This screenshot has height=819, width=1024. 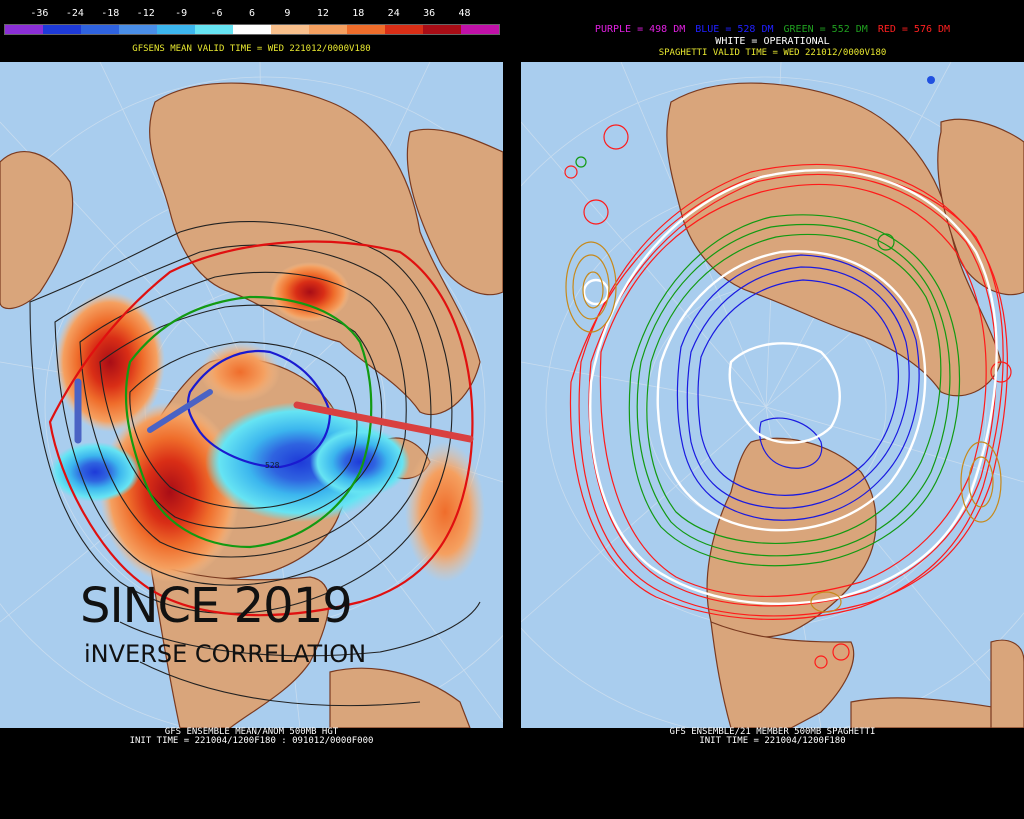 What do you see at coordinates (914, 29) in the screenshot?
I see `legend-entry: RED = 576 DM` at bounding box center [914, 29].